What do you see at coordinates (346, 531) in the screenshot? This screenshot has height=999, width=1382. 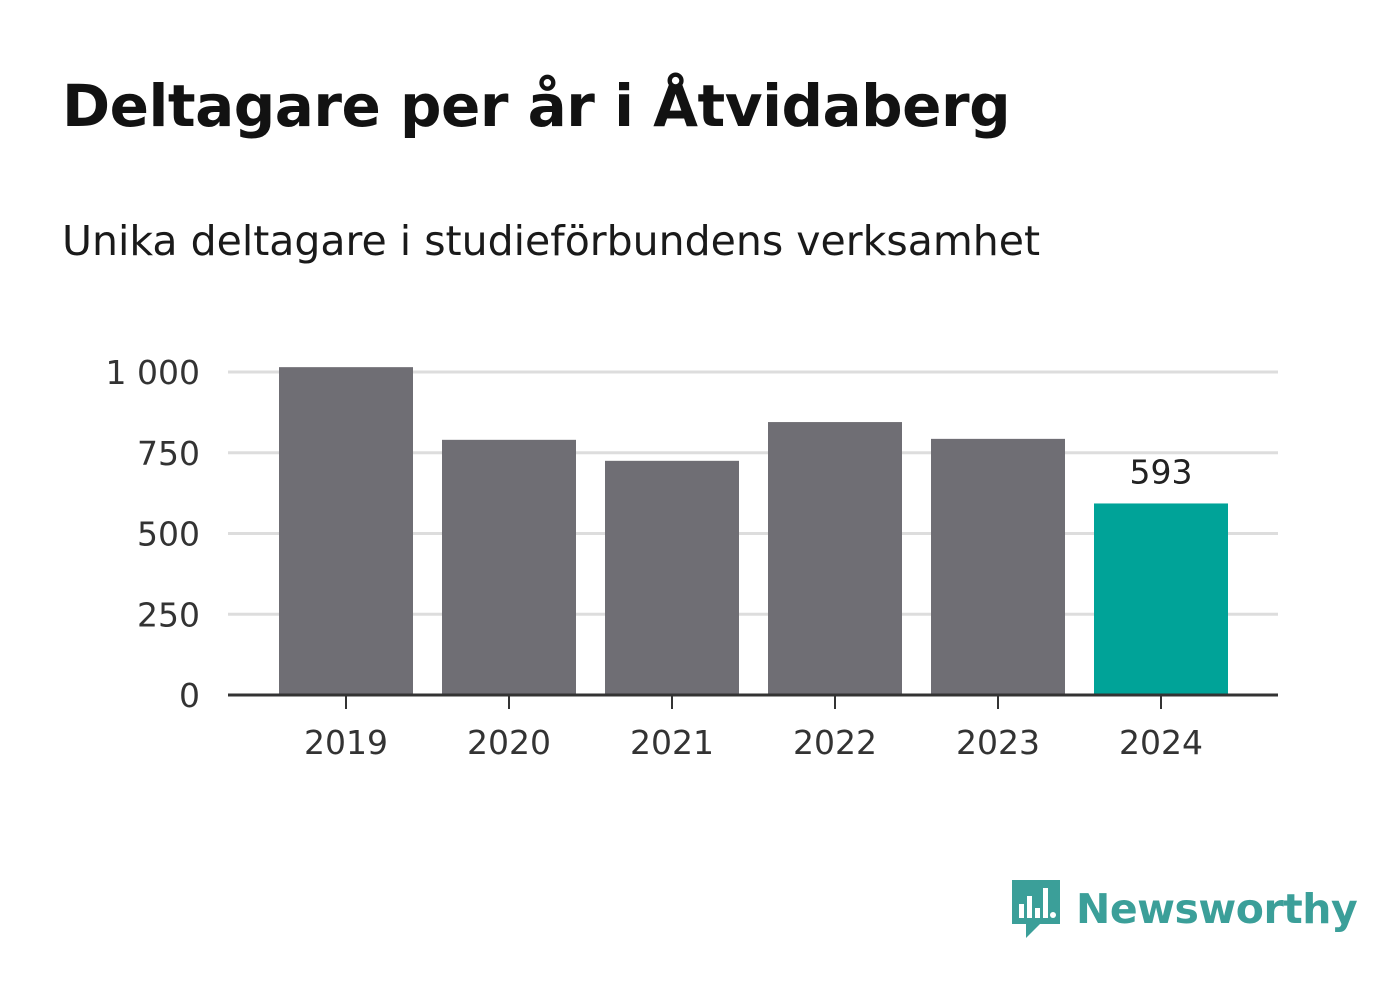 I see `bar-2019` at bounding box center [346, 531].